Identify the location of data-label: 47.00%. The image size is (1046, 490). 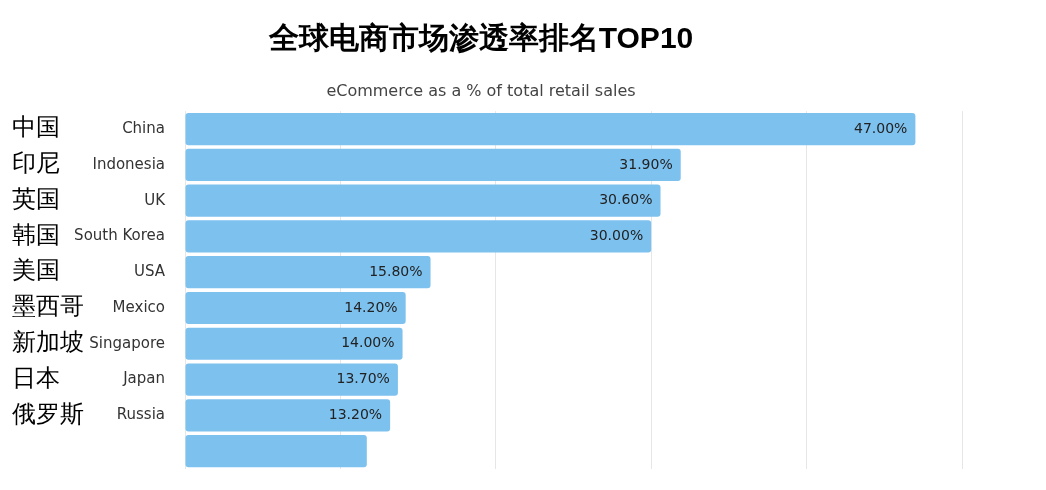
(880, 127).